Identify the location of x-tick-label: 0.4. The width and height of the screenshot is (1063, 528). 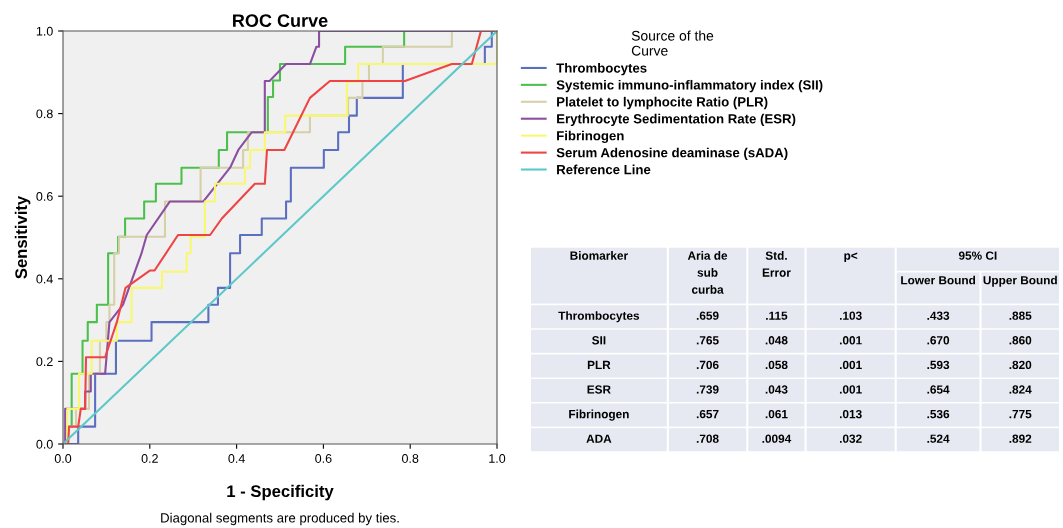
(236, 458).